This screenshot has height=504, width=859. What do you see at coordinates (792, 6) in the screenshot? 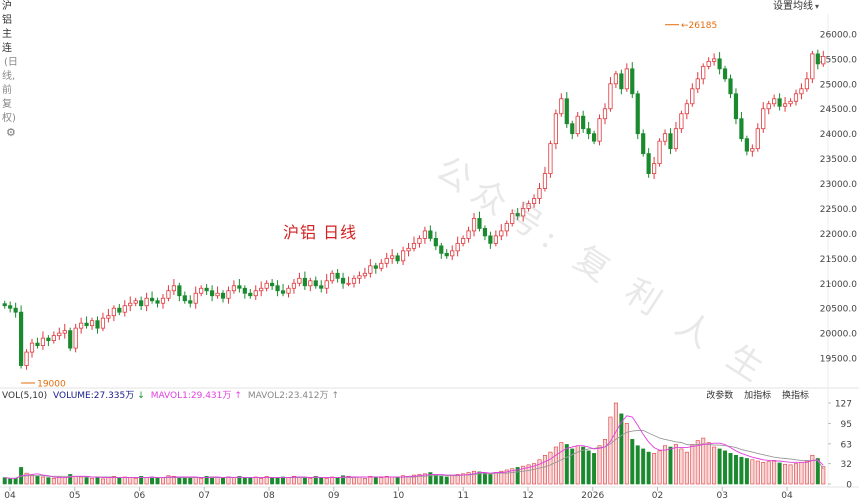
I see `ma-settings-label: 设置均线` at bounding box center [792, 6].